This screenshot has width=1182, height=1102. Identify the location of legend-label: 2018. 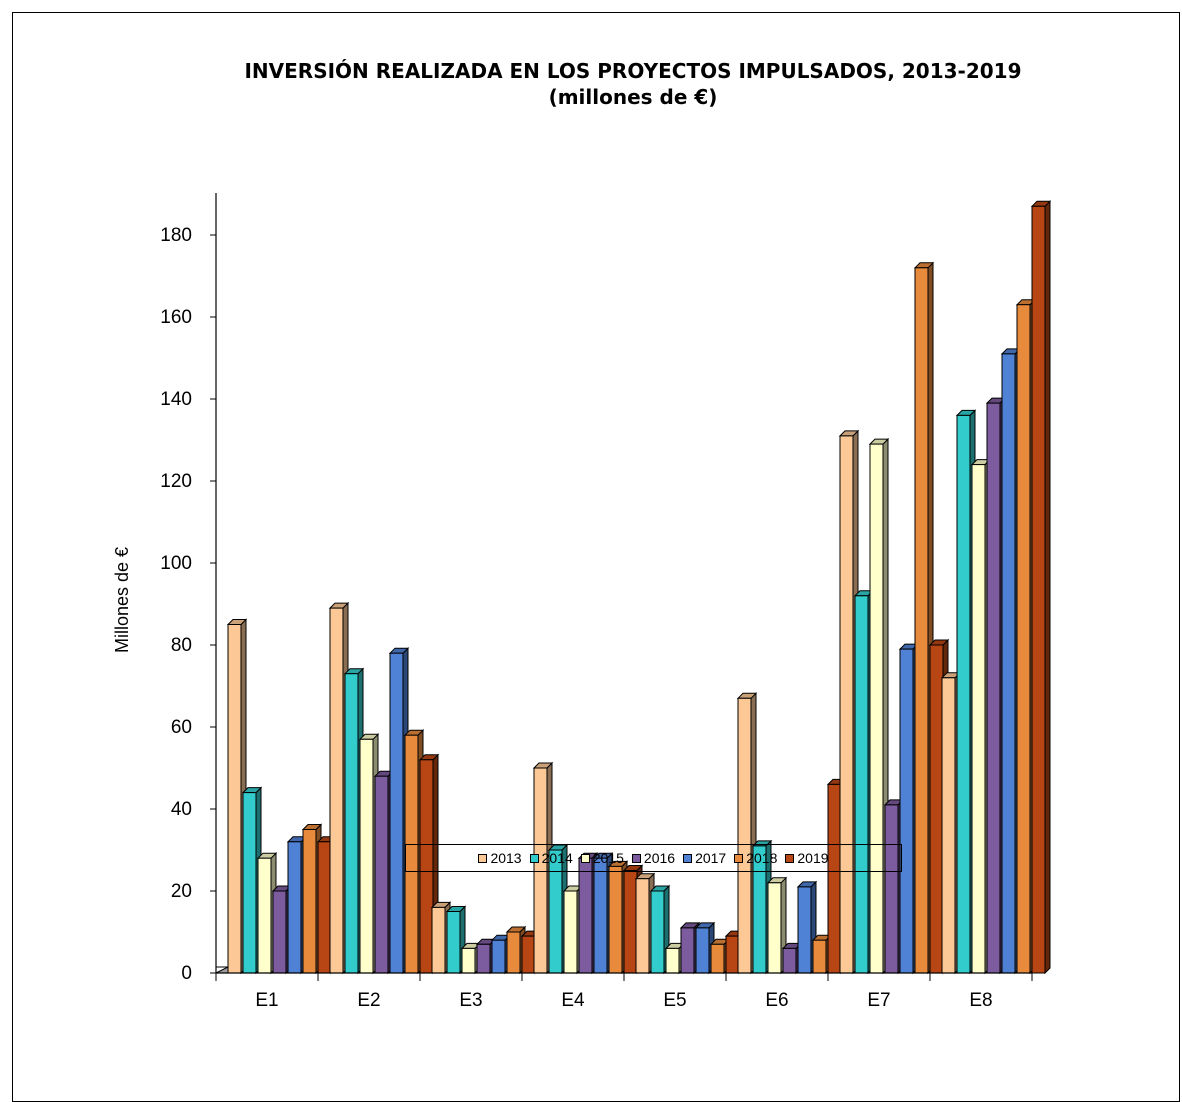
(762, 858).